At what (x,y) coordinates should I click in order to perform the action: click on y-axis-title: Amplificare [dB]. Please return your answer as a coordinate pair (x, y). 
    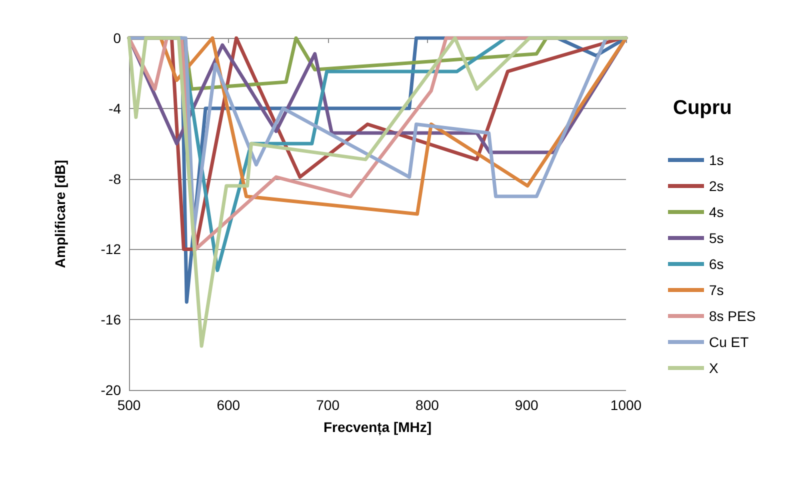
    Looking at the image, I should click on (60, 214).